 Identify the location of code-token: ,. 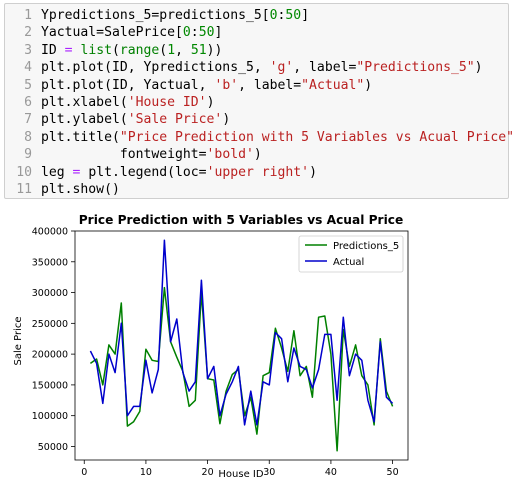
(183, 50).